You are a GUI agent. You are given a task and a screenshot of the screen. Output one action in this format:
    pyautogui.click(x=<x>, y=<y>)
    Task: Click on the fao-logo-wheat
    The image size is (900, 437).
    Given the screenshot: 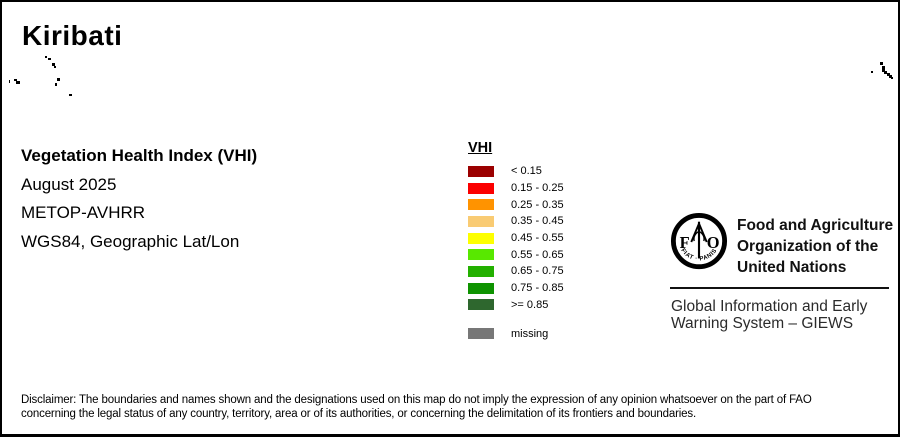 What is the action you would take?
    pyautogui.click(x=699, y=240)
    